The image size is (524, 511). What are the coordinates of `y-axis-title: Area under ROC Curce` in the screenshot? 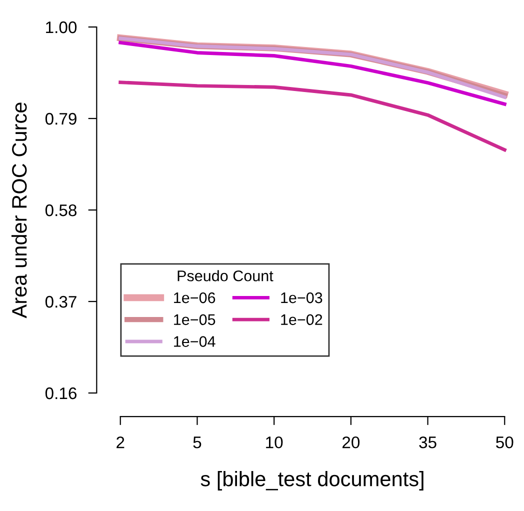 It's located at (19, 210).